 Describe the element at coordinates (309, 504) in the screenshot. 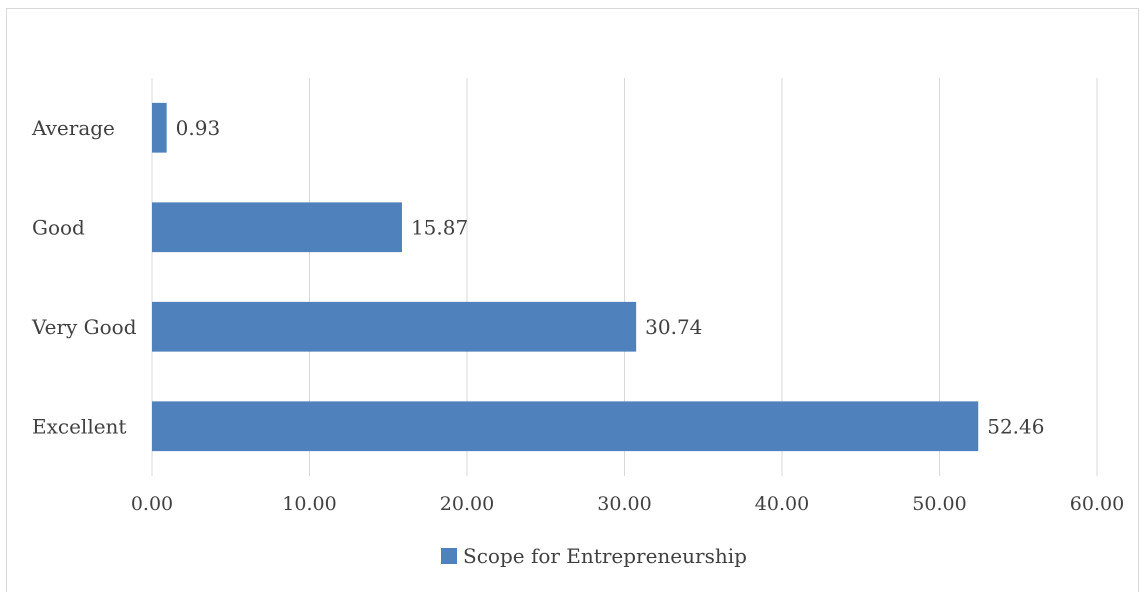

I see `x-tick-label: 10.00` at that location.